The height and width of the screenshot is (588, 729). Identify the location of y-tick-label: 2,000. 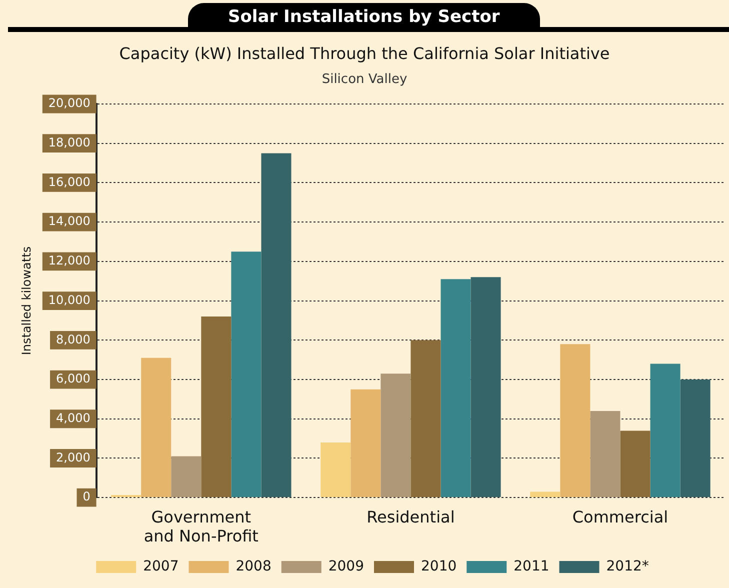
(73, 457).